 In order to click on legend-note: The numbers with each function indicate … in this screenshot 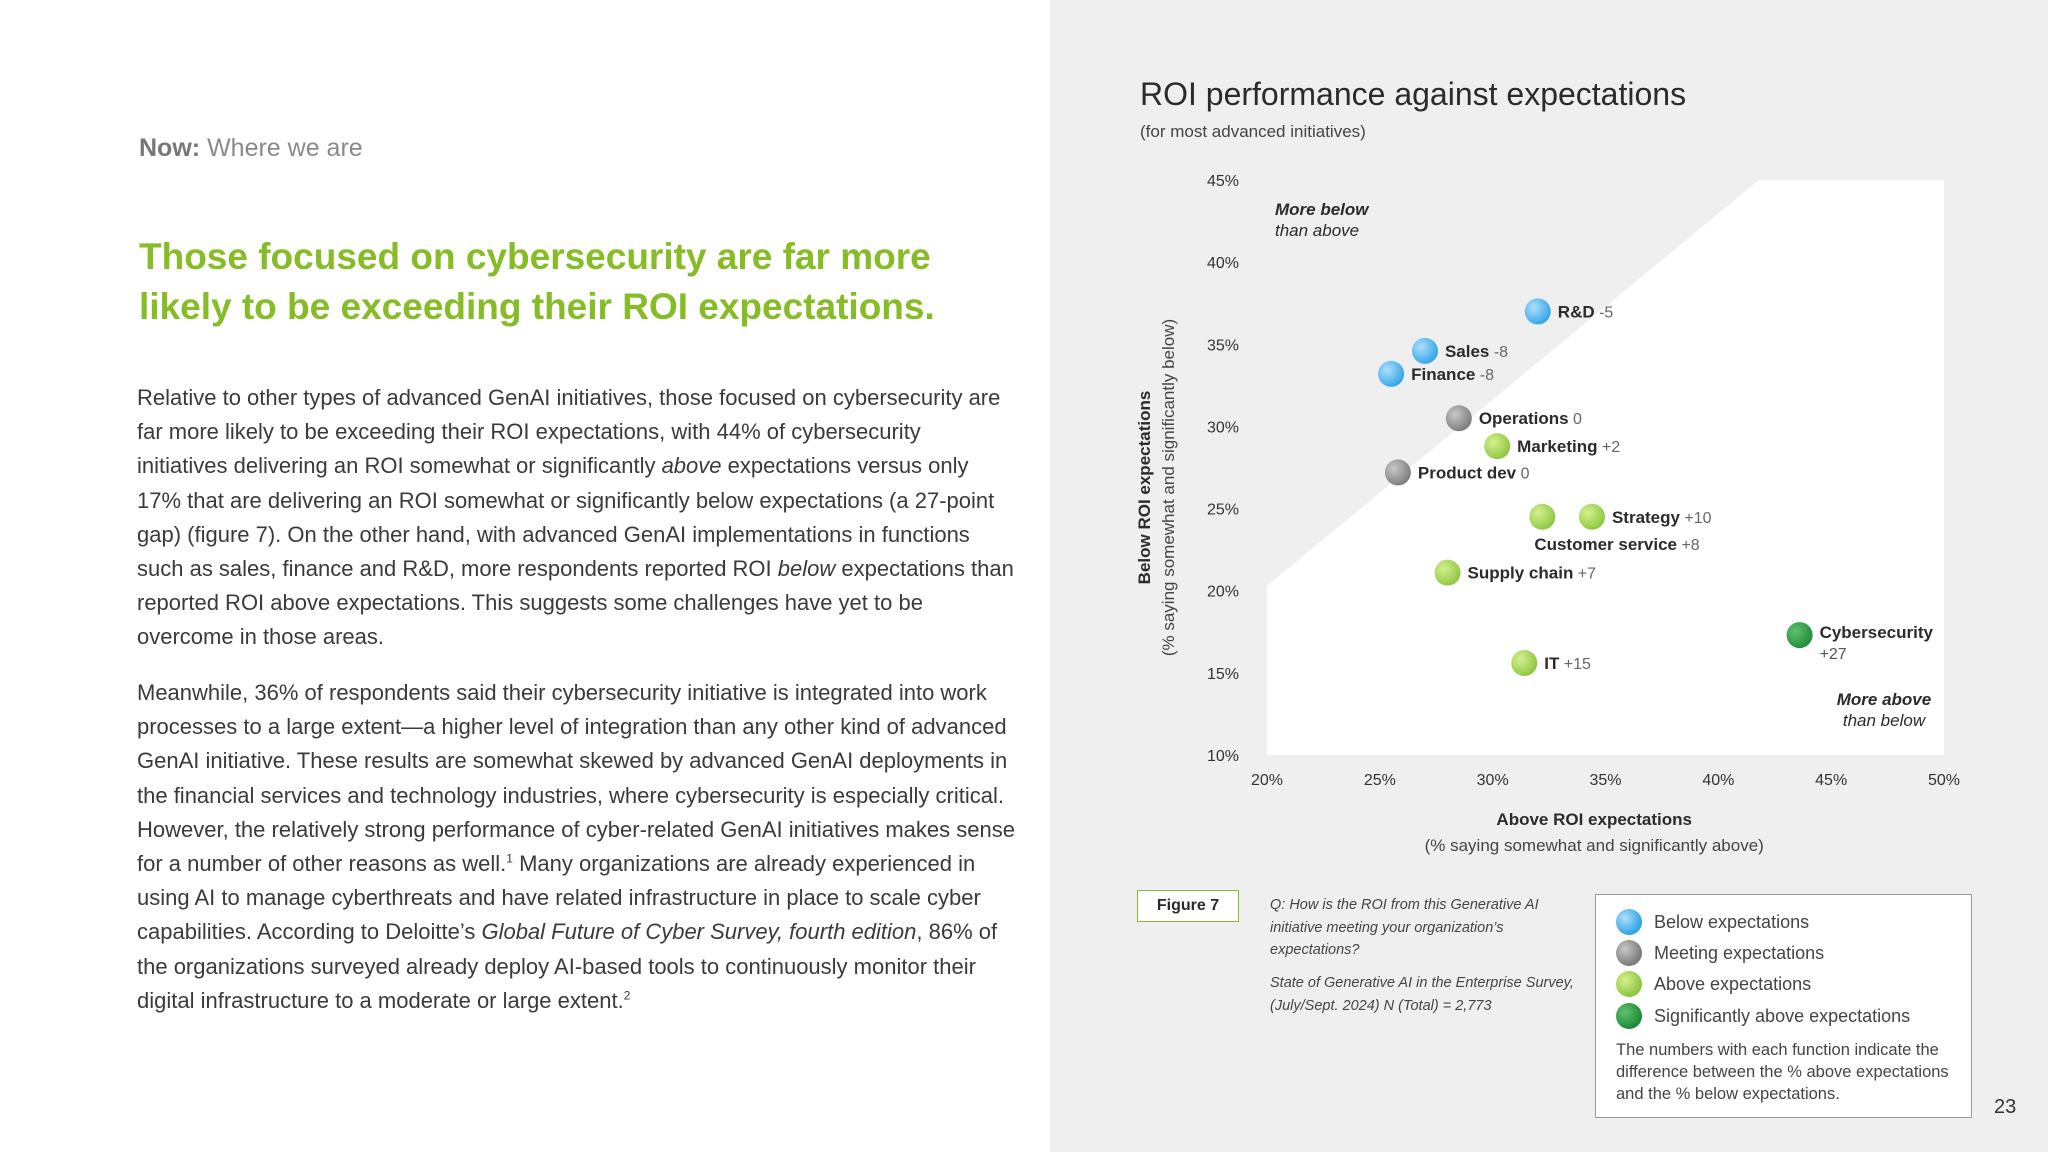, I will do `click(1782, 1072)`.